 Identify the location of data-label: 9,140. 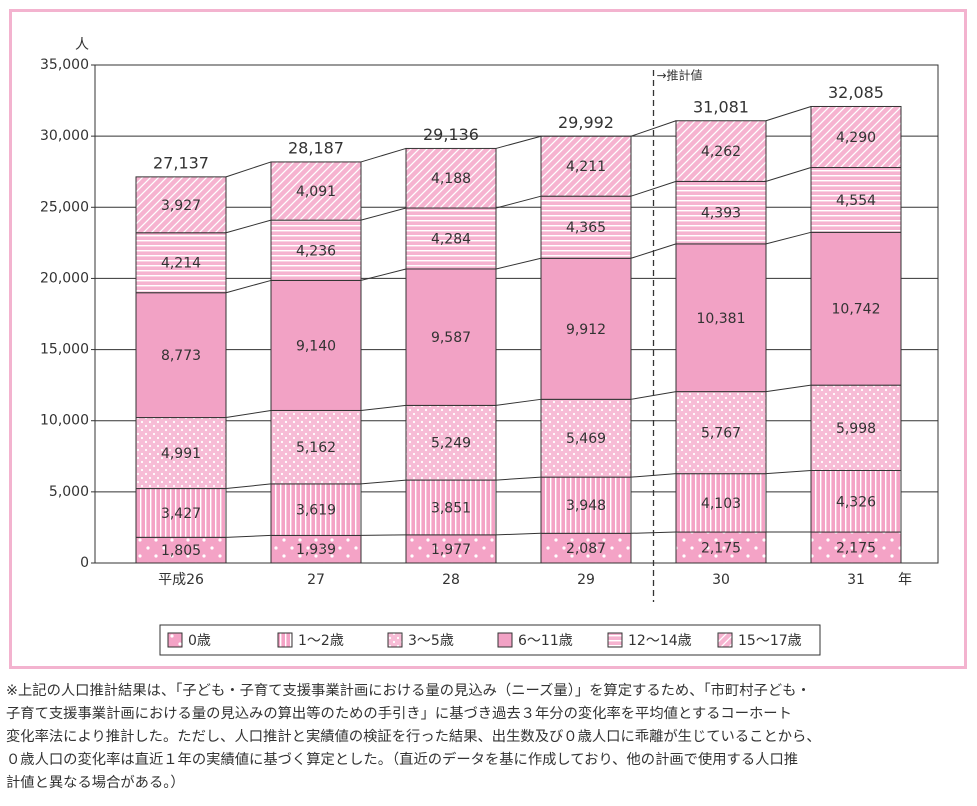
(316, 346).